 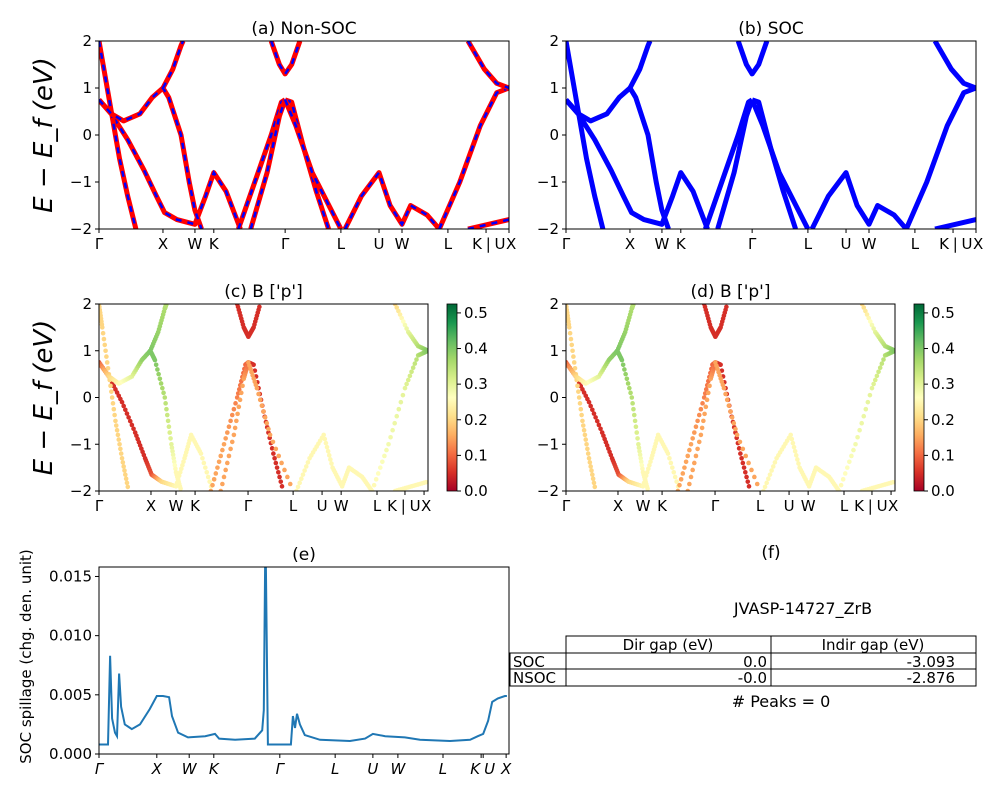 I want to click on spillage-line, so click(x=303, y=656).